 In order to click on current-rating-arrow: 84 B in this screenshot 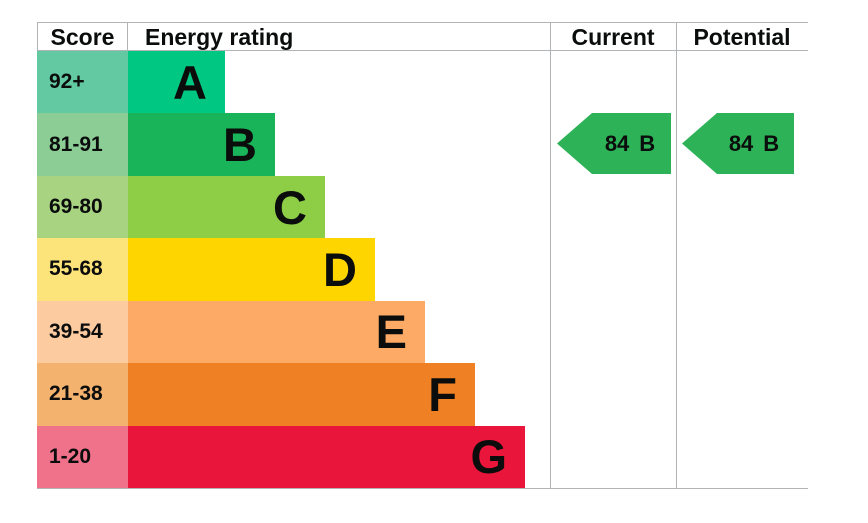, I will do `click(614, 143)`.